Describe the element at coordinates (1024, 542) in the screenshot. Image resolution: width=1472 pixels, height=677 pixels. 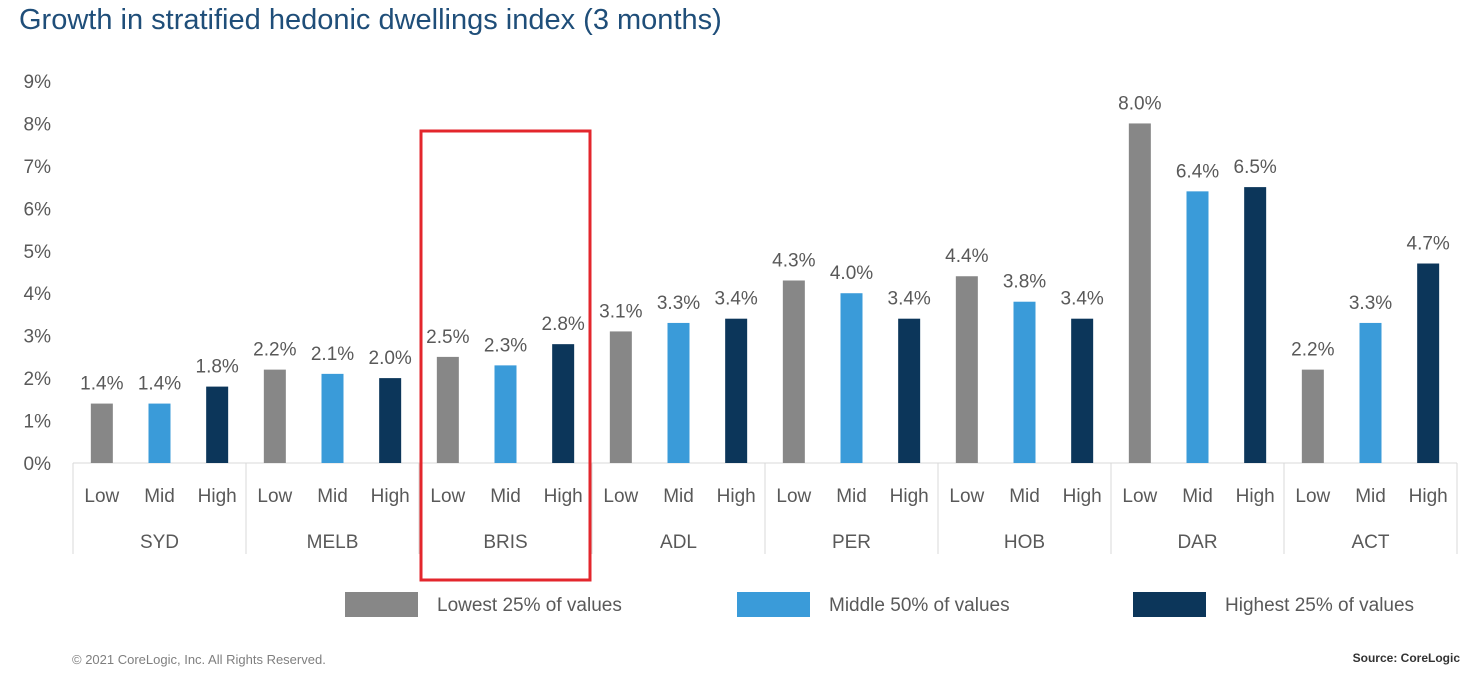
I see `x-group-label: HOB` at that location.